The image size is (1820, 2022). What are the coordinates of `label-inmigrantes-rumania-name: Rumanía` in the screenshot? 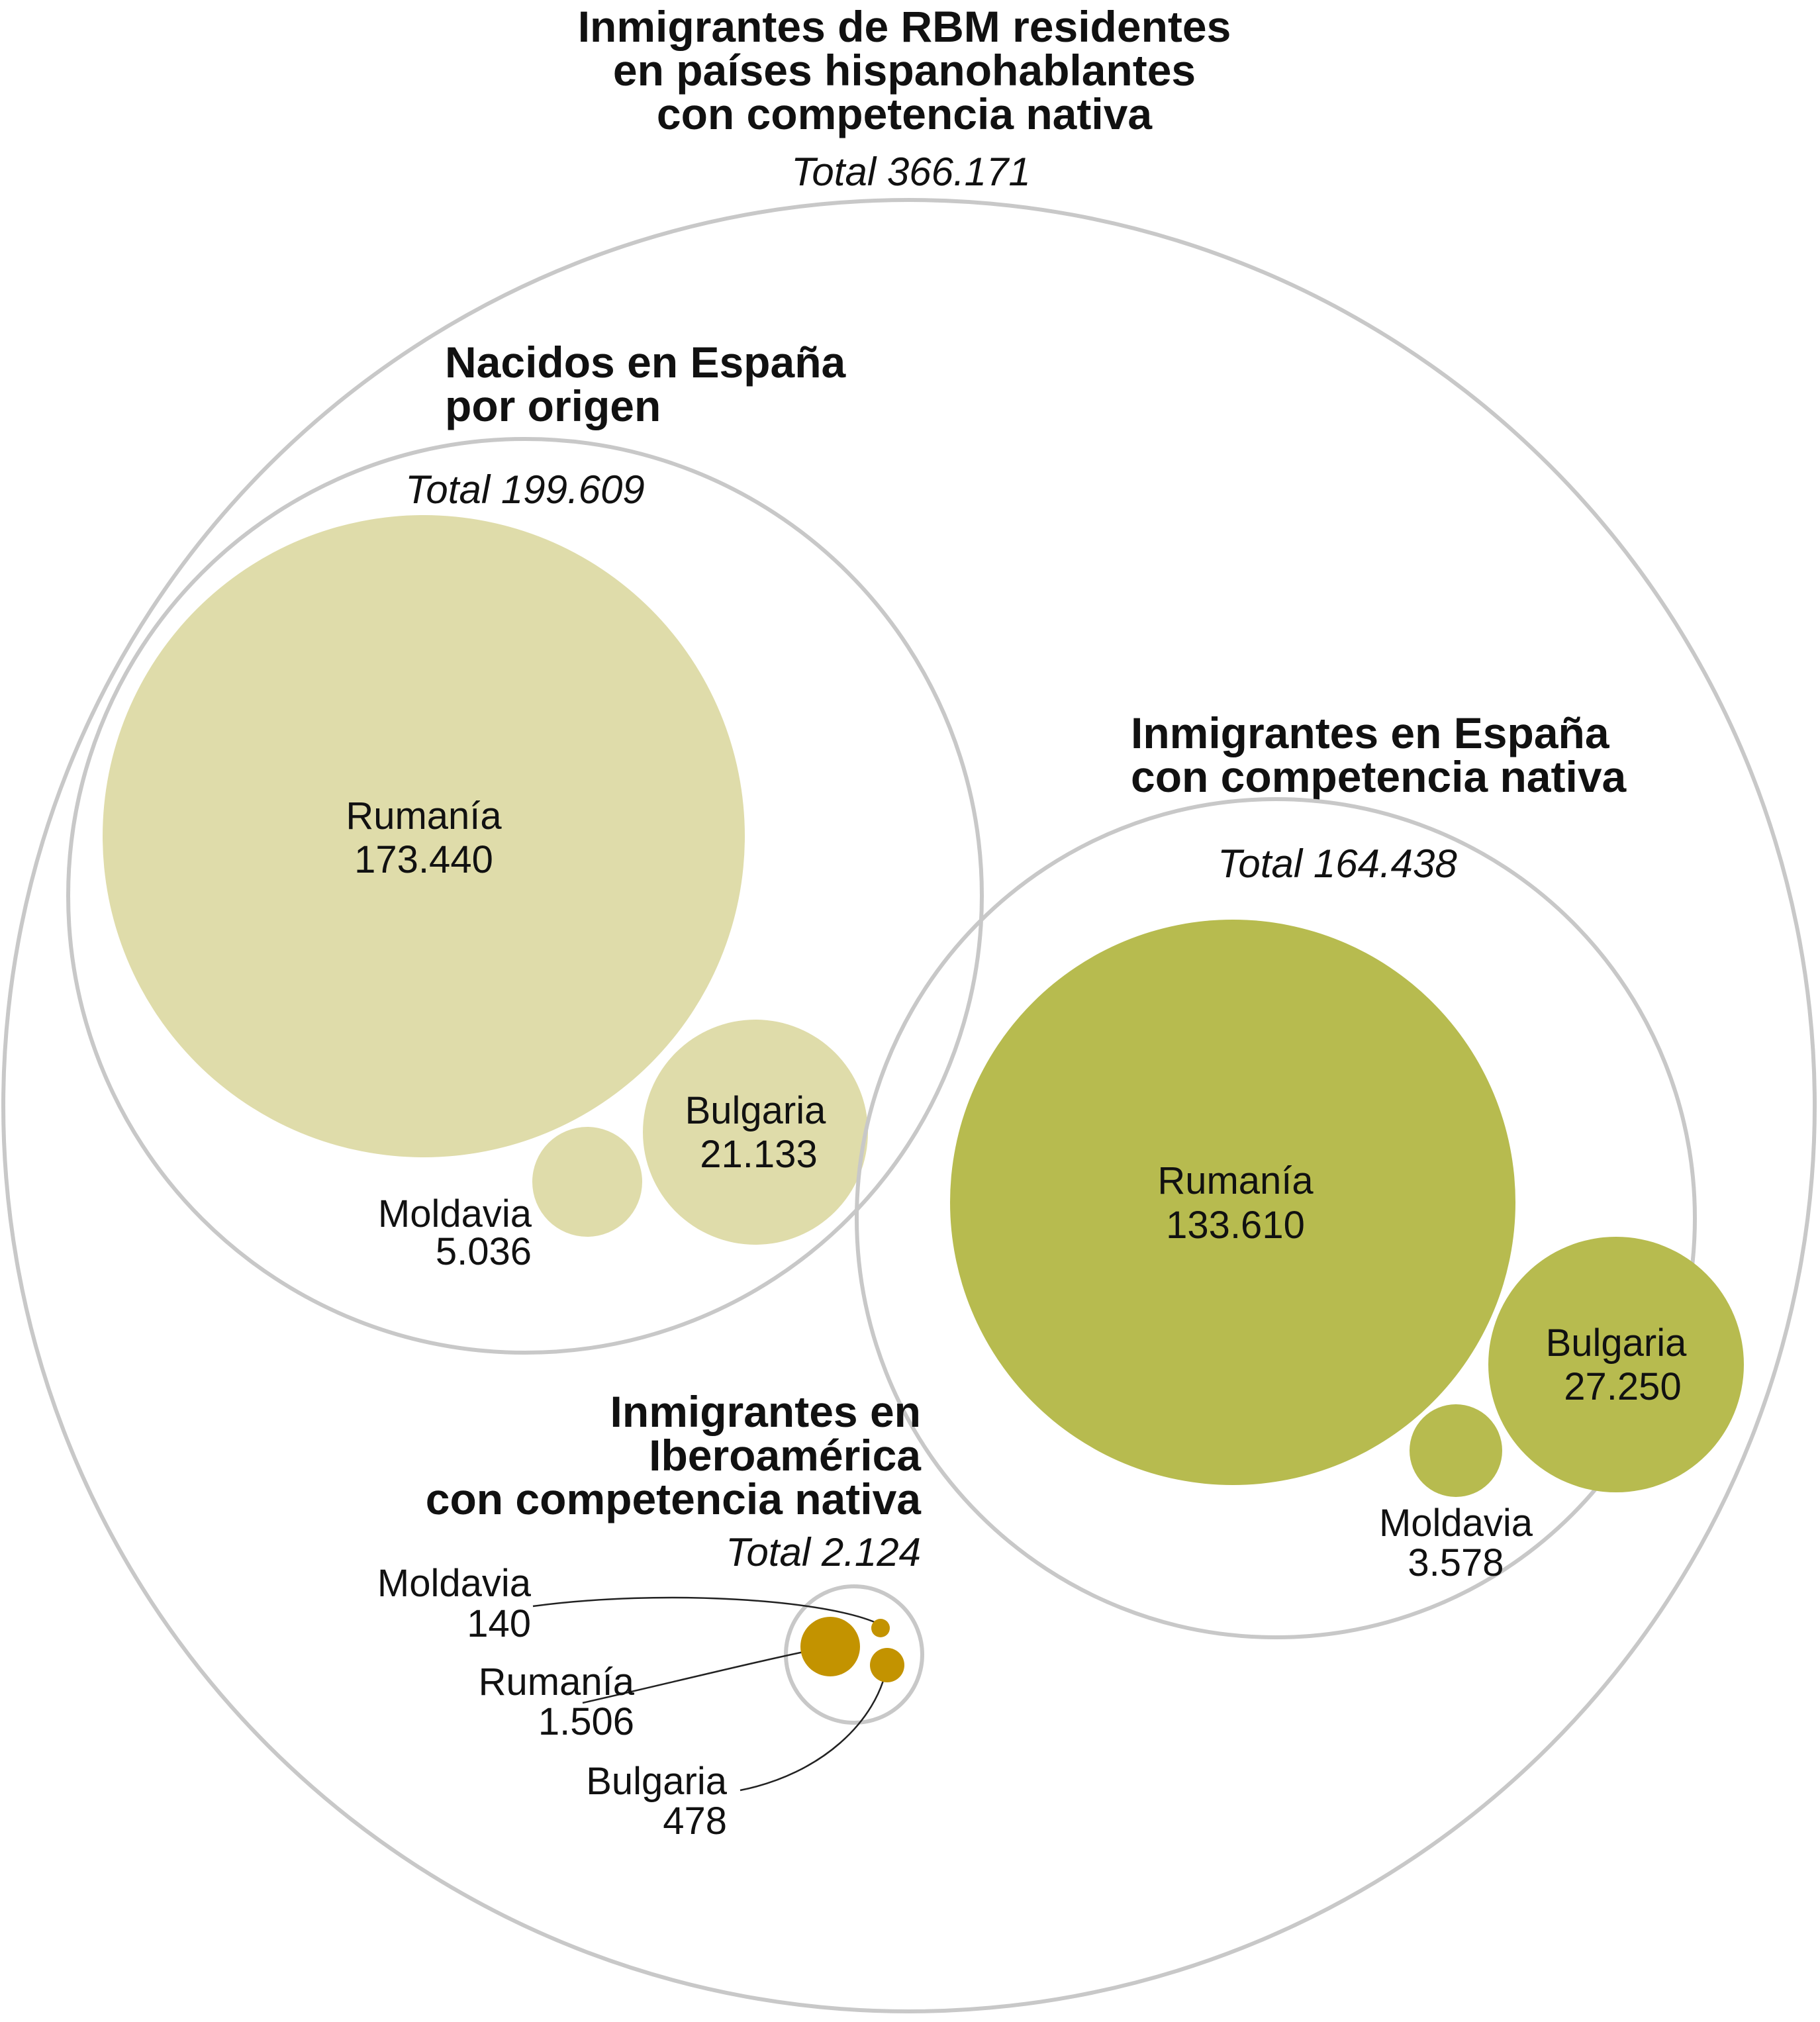 It's located at (1235, 1180).